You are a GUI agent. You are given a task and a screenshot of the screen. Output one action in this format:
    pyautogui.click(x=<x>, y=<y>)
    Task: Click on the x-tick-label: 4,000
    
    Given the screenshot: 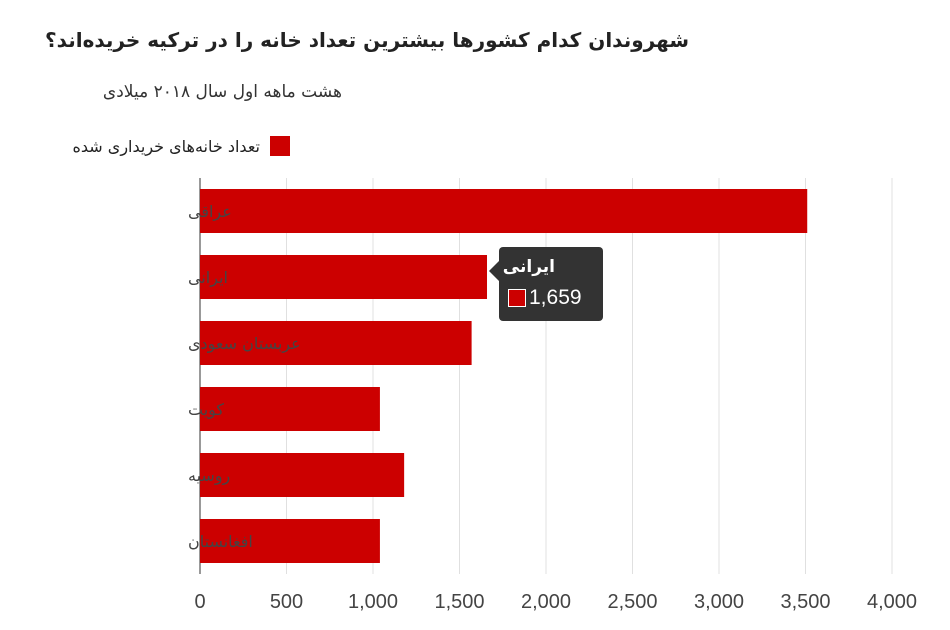 What is the action you would take?
    pyautogui.click(x=892, y=602)
    